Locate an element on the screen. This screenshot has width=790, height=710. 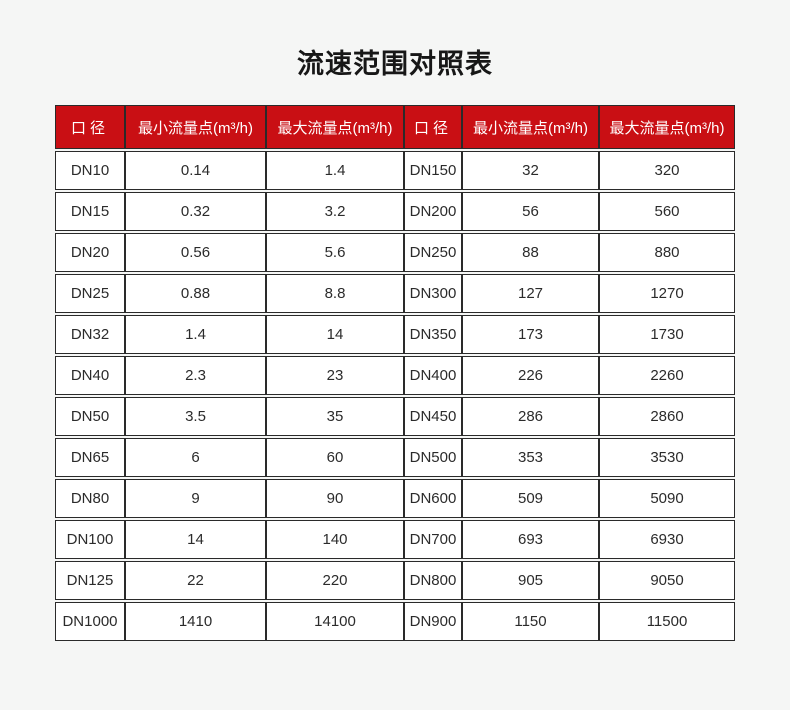
max-flow-cell: 1270 is located at coordinates (667, 293).